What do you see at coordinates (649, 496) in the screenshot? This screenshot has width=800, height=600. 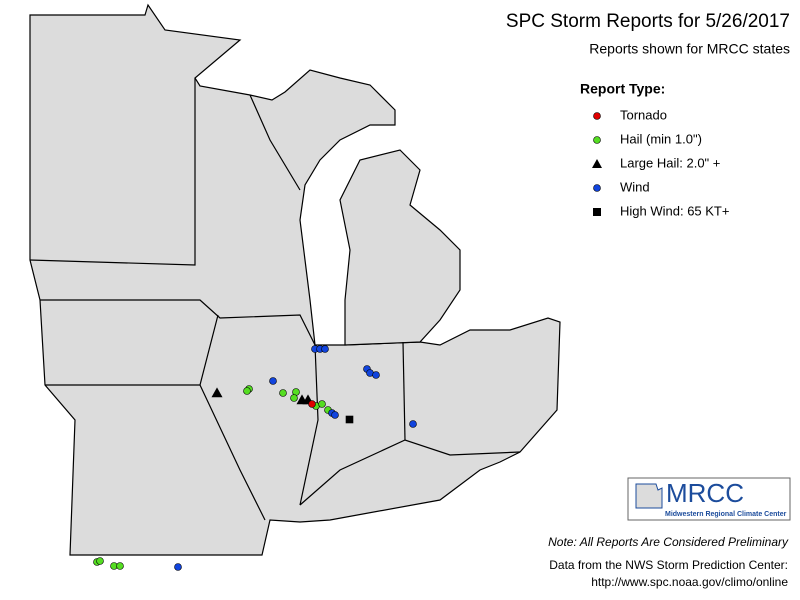 I see `logo-map` at bounding box center [649, 496].